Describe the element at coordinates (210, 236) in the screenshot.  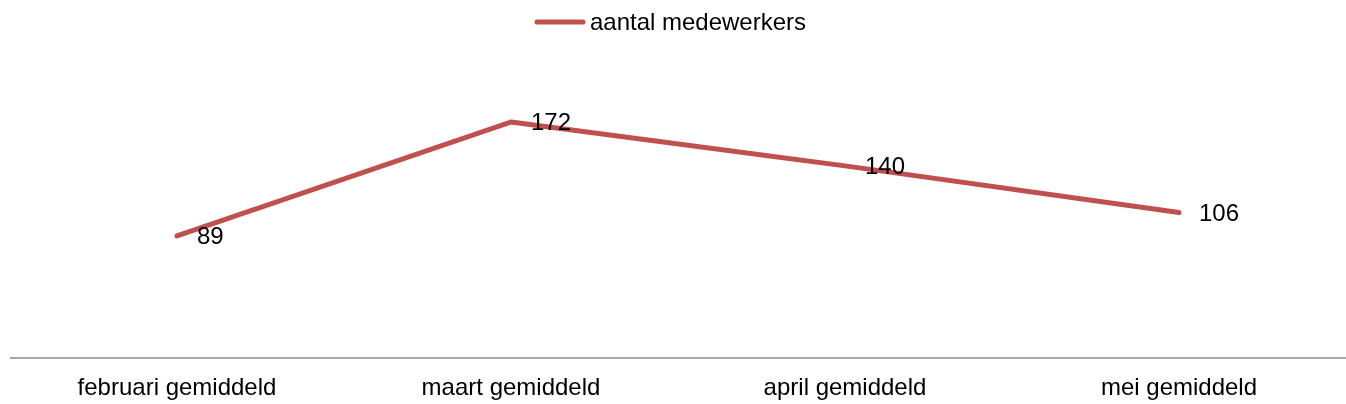
I see `data-label: 89` at that location.